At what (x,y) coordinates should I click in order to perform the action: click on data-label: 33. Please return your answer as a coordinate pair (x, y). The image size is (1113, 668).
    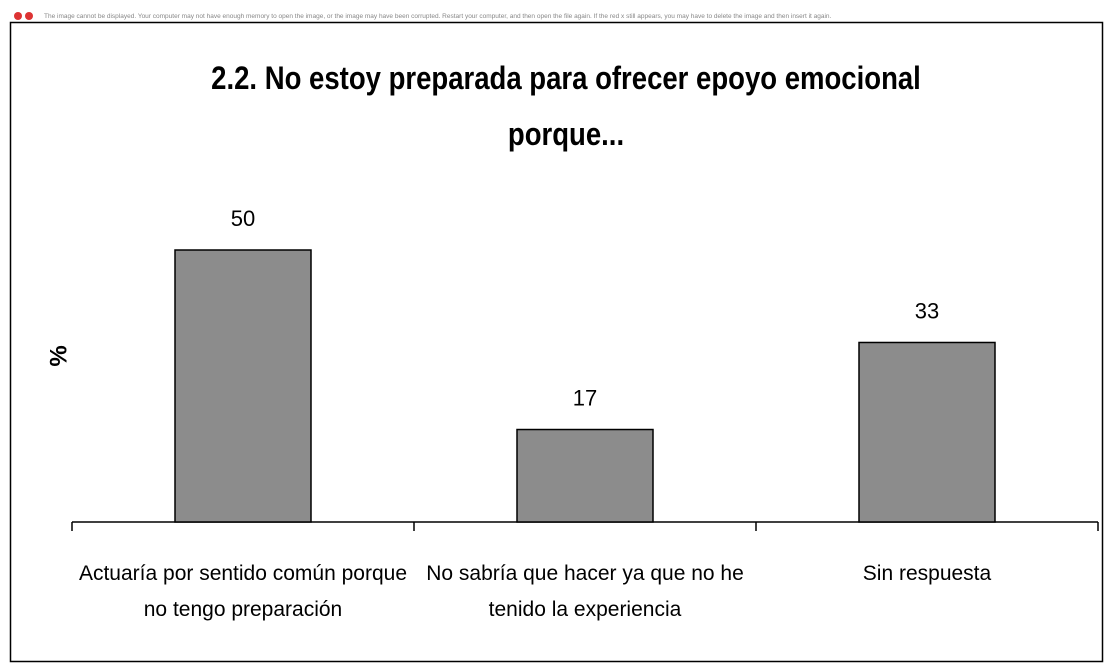
    Looking at the image, I should click on (927, 310).